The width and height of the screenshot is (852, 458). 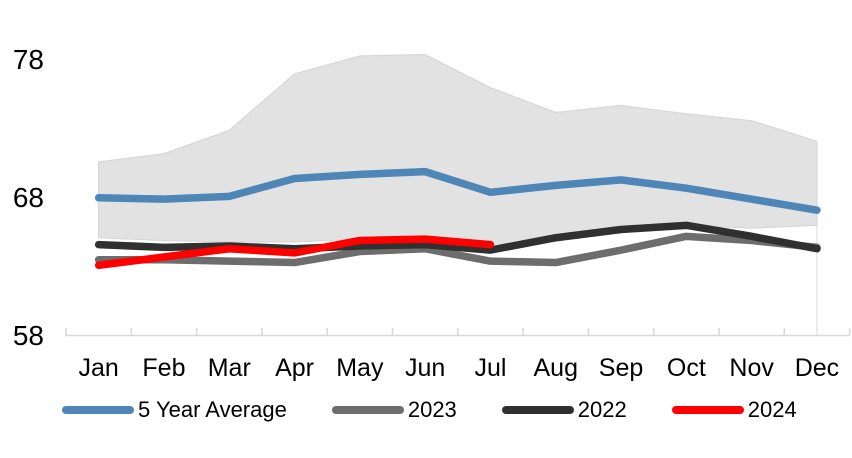 I want to click on legend-item-2022: 2022, so click(x=564, y=410).